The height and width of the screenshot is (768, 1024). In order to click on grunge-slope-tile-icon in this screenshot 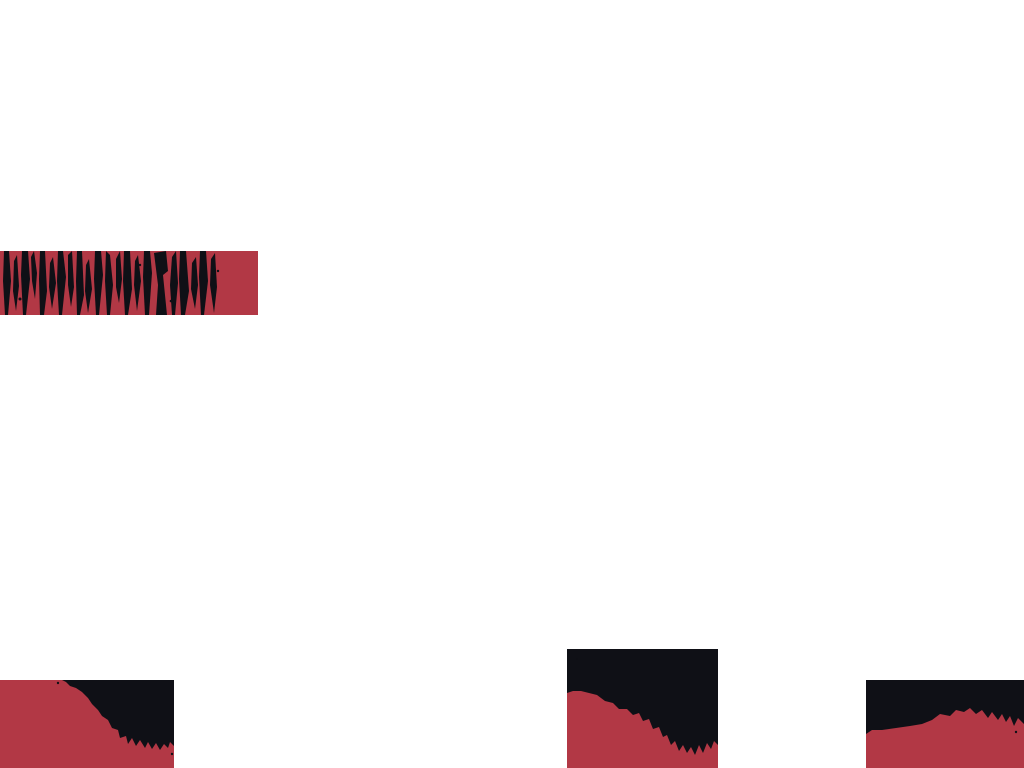, I will do `click(642, 708)`.